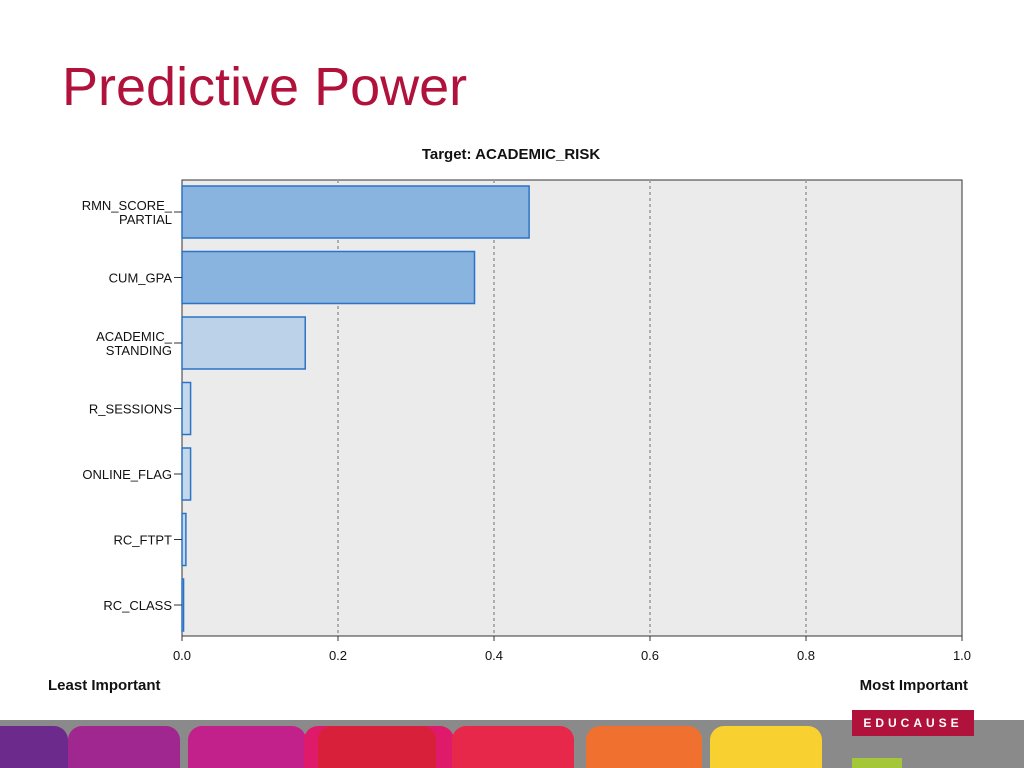 The width and height of the screenshot is (1024, 768). I want to click on least-important-label: Least Important, so click(104, 685).